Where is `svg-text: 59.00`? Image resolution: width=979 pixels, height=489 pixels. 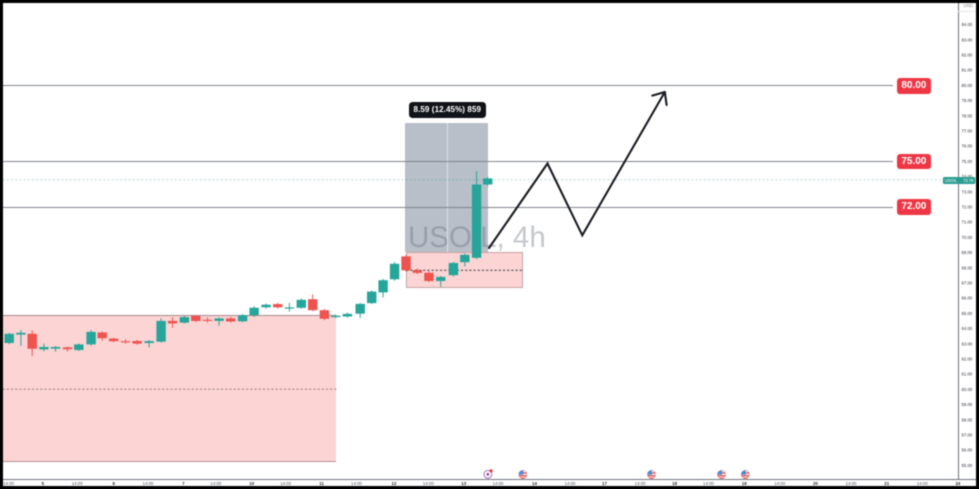
svg-text: 59.00 is located at coordinates (967, 404).